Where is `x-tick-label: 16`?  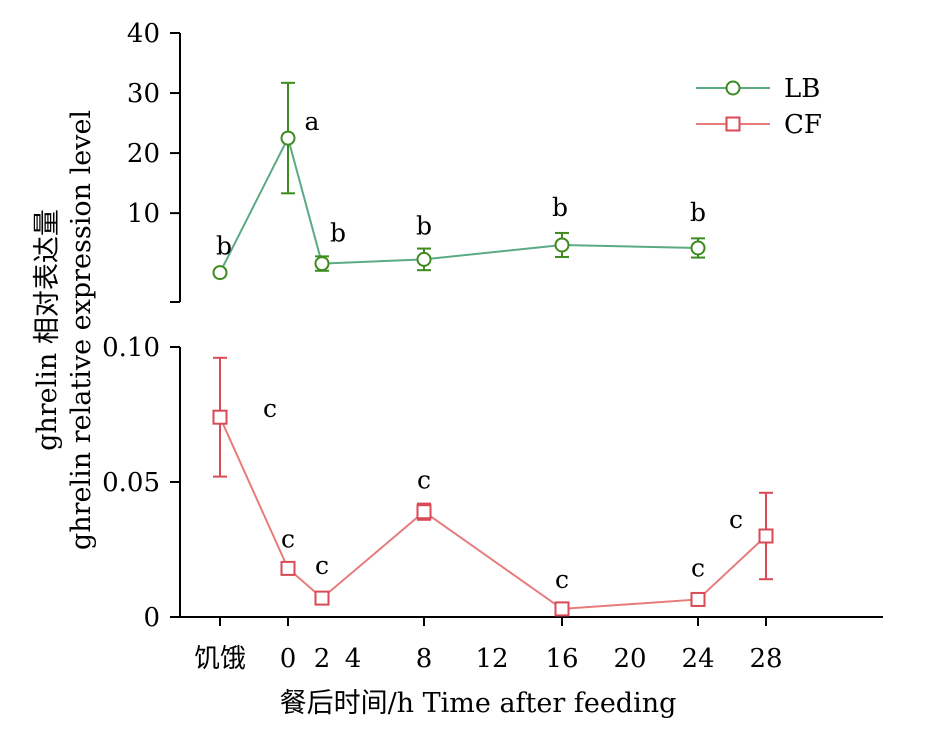 x-tick-label: 16 is located at coordinates (561, 659).